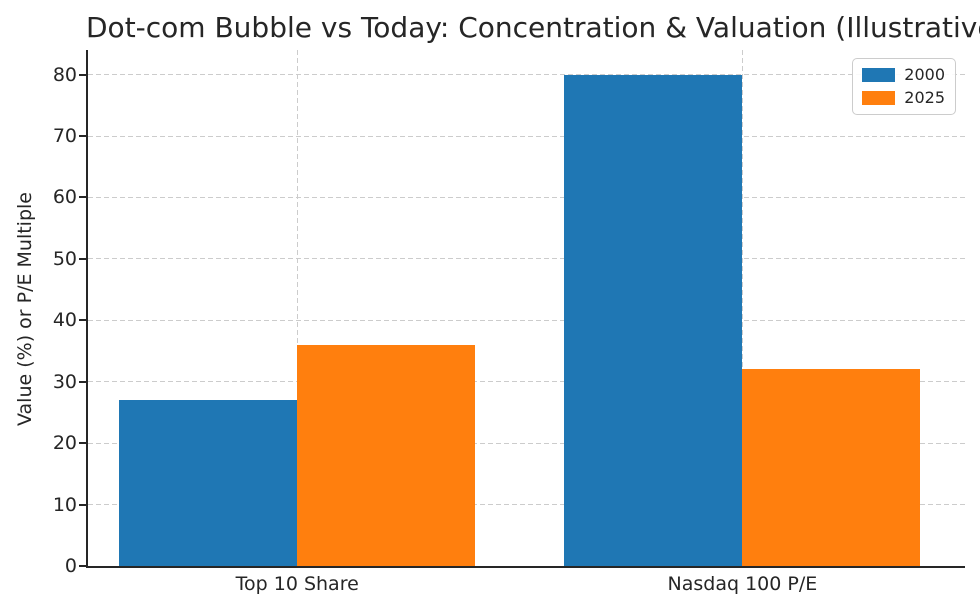 The width and height of the screenshot is (980, 613). What do you see at coordinates (386, 455) in the screenshot?
I see `bar-2025-top-10-share` at bounding box center [386, 455].